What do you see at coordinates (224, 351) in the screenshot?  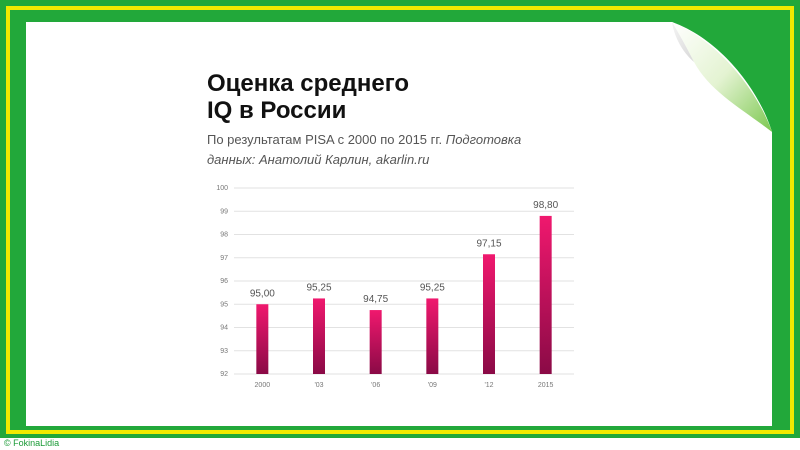 I see `y-tick-label: 93` at bounding box center [224, 351].